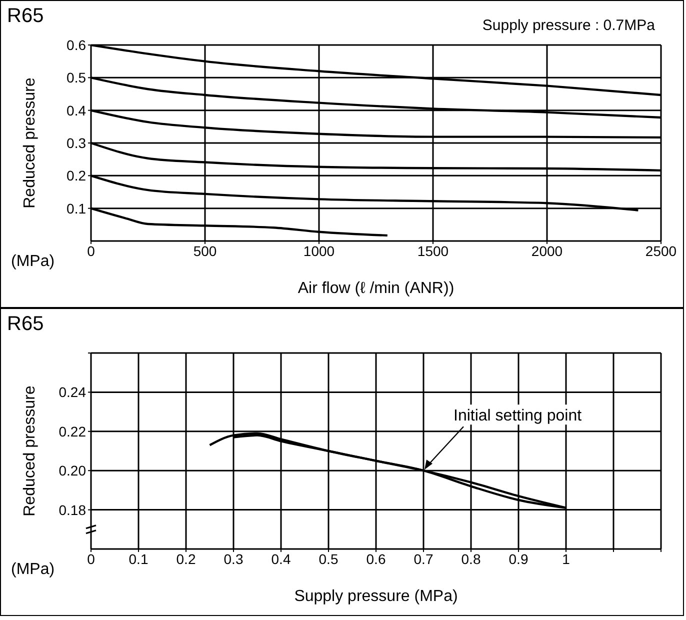  Describe the element at coordinates (433, 250) in the screenshot. I see `x-tick-label: 1500` at that location.